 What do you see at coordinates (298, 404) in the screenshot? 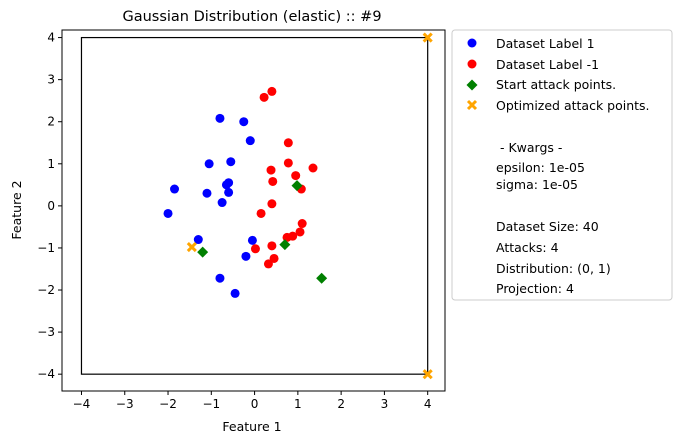
I see `x-tick-label: 1` at bounding box center [298, 404].